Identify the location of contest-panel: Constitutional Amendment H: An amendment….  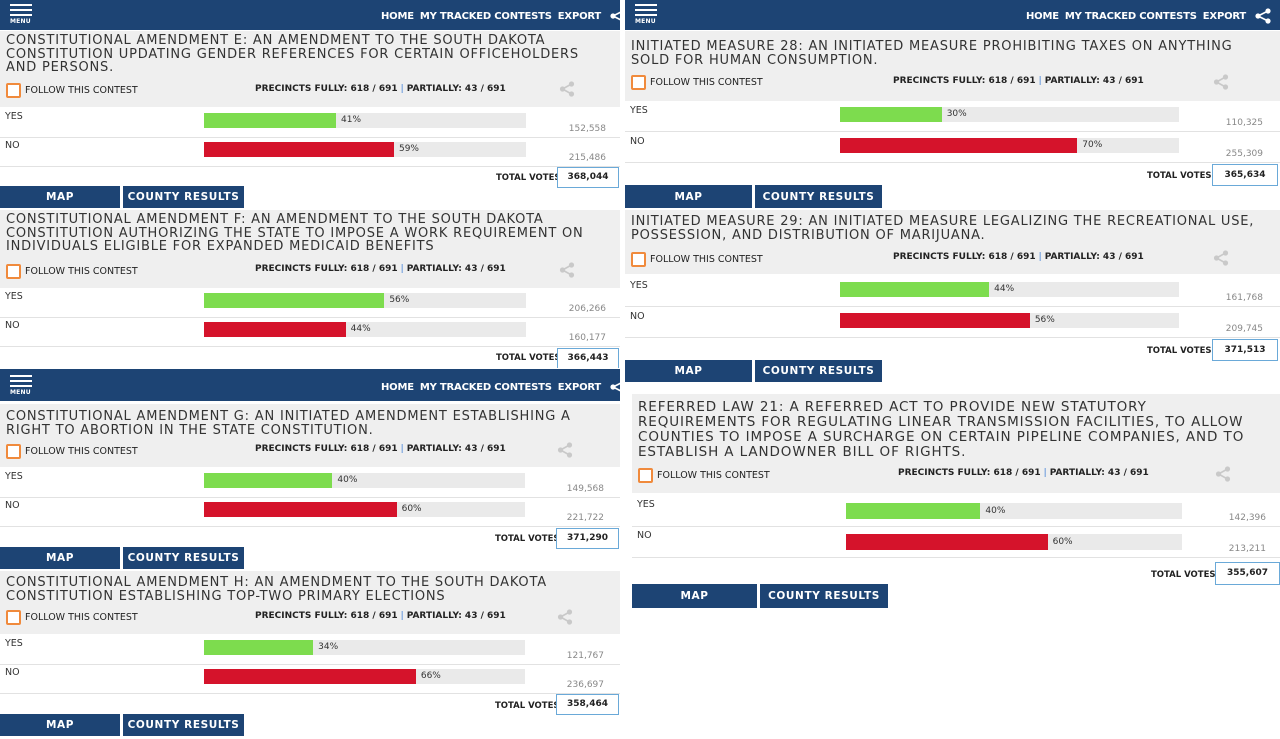
(310, 653).